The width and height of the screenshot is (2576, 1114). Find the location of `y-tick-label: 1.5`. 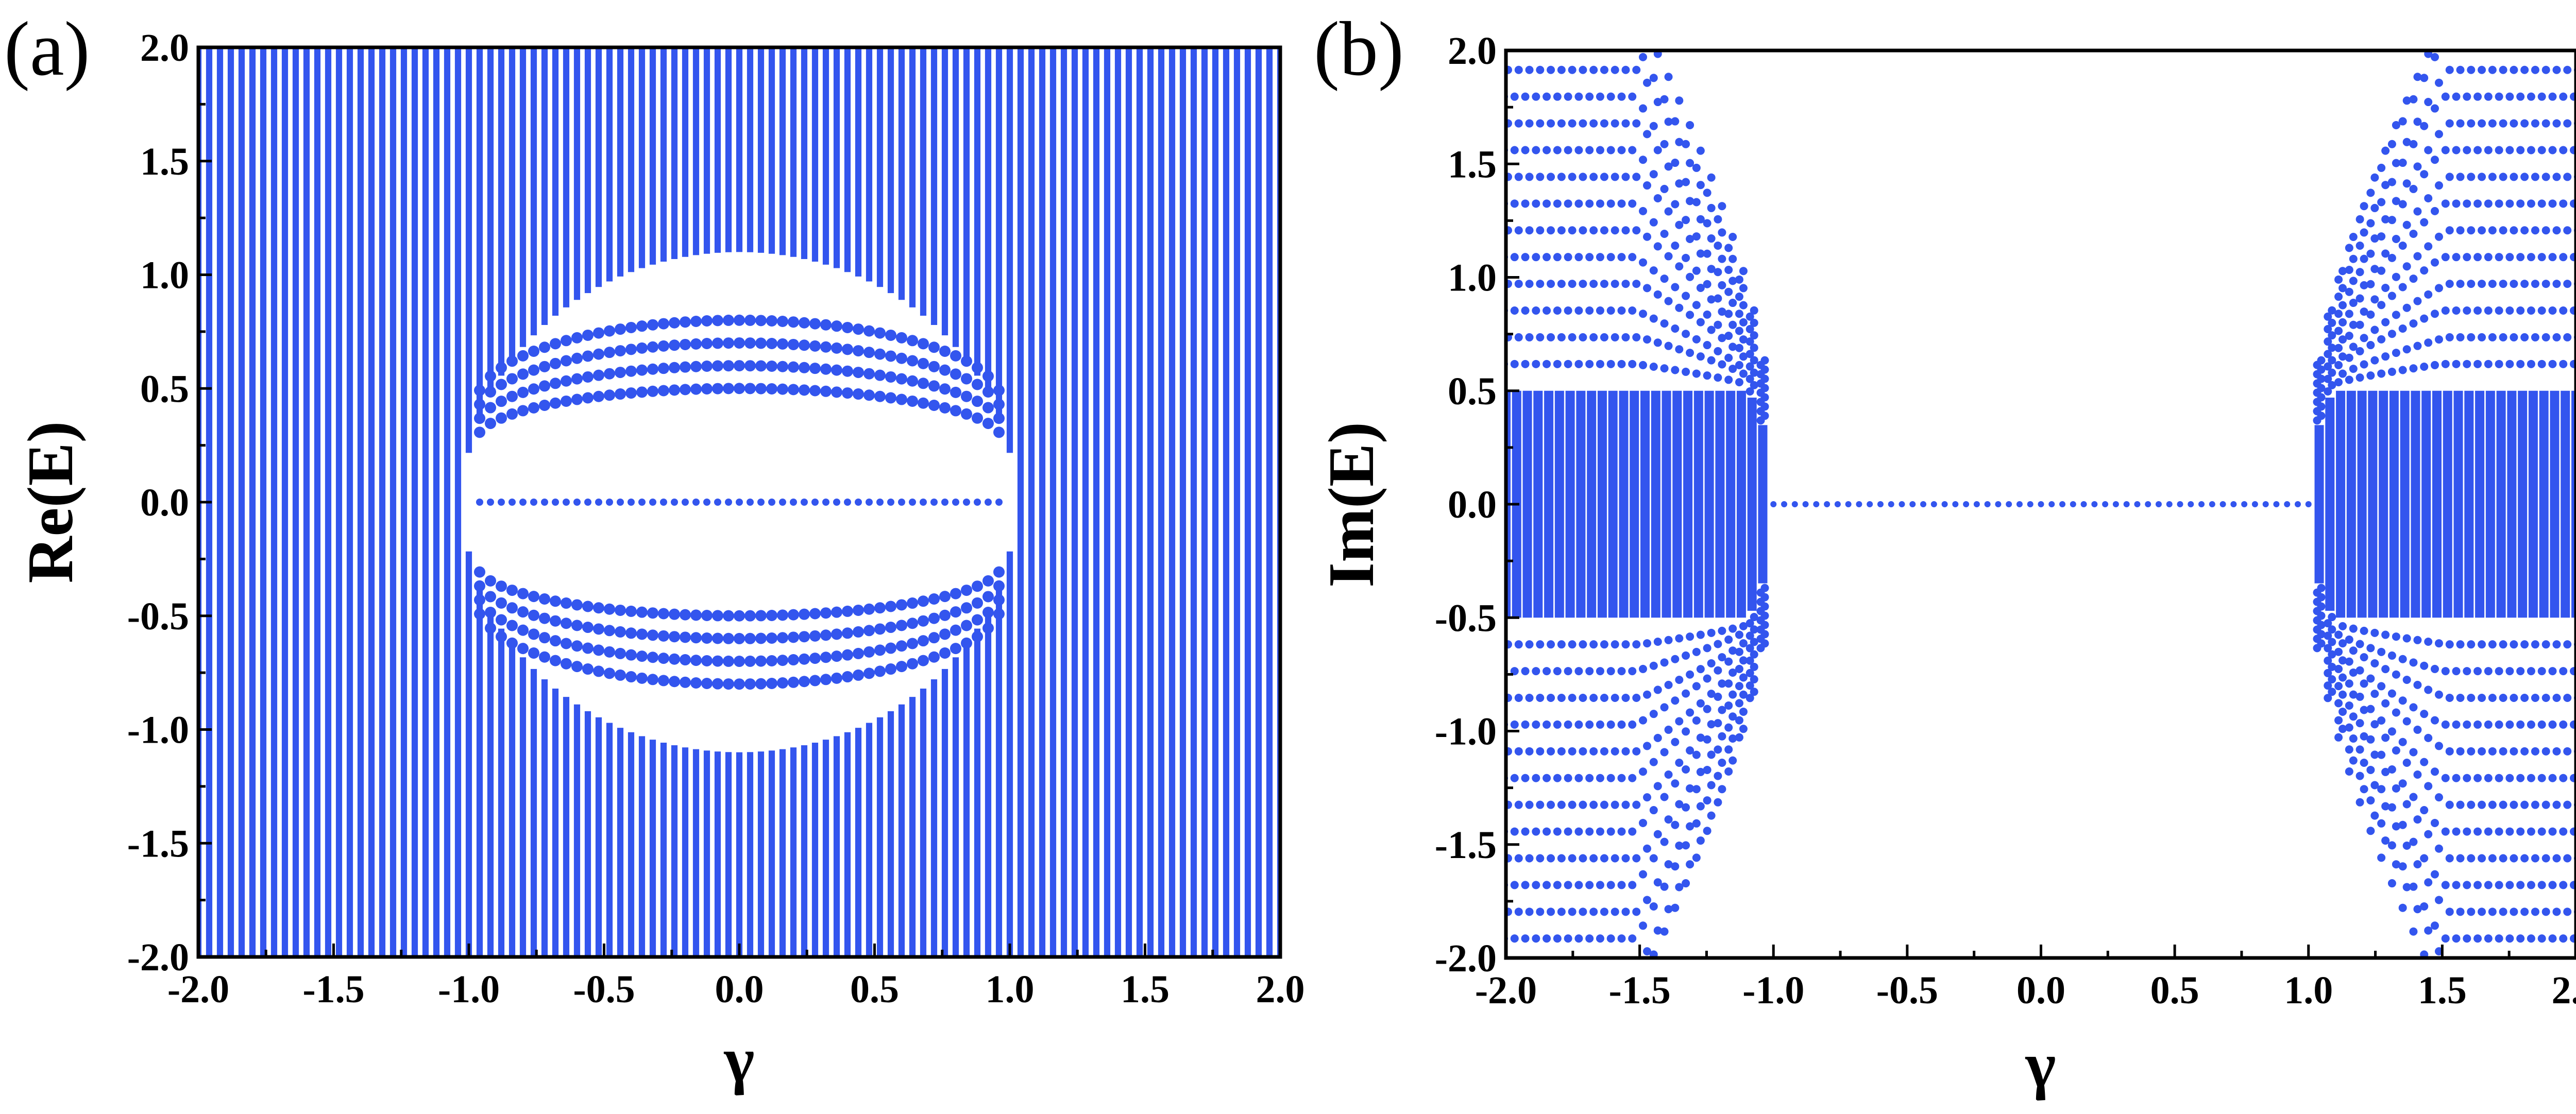

y-tick-label: 1.5 is located at coordinates (164, 161).